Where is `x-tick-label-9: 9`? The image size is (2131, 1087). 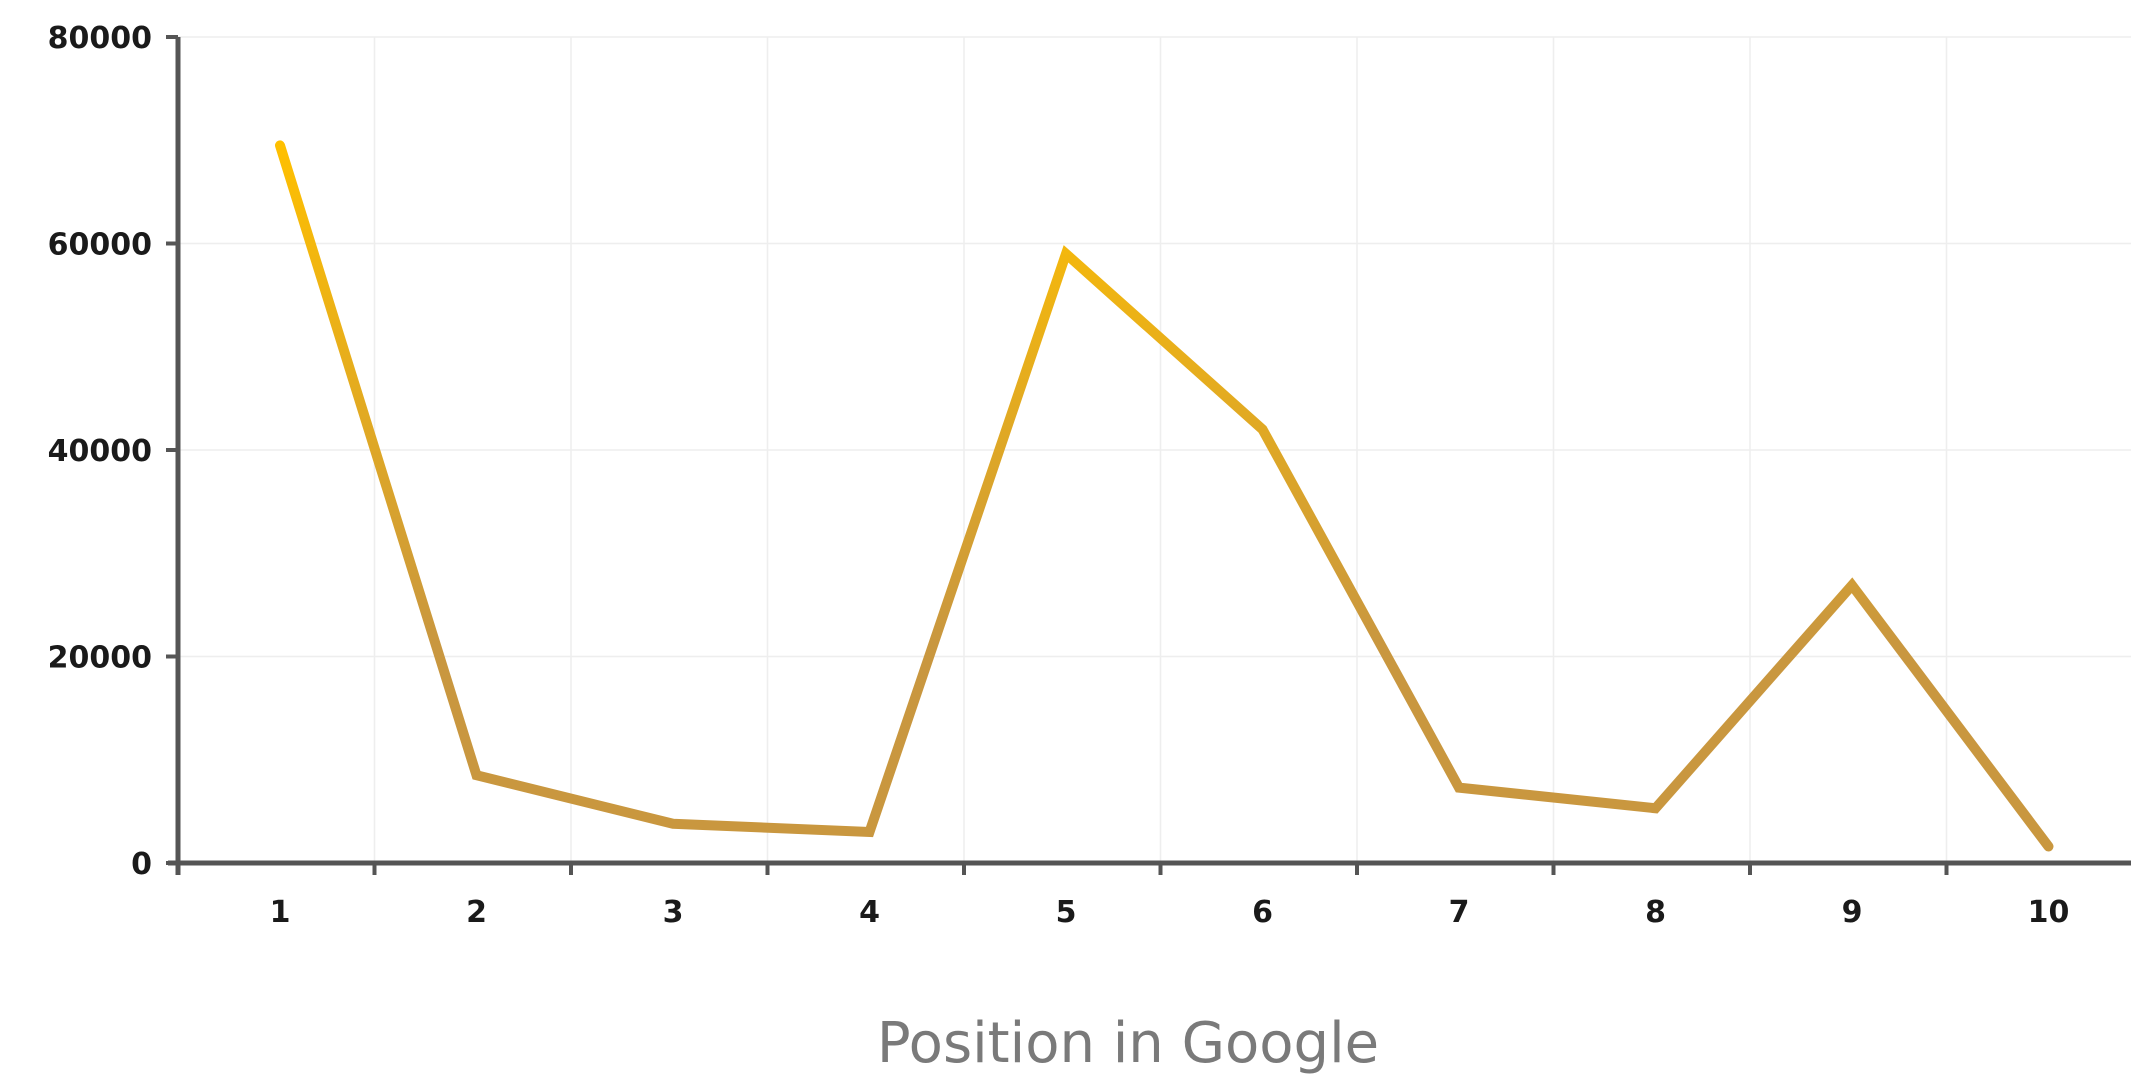 x-tick-label-9: 9 is located at coordinates (1852, 912).